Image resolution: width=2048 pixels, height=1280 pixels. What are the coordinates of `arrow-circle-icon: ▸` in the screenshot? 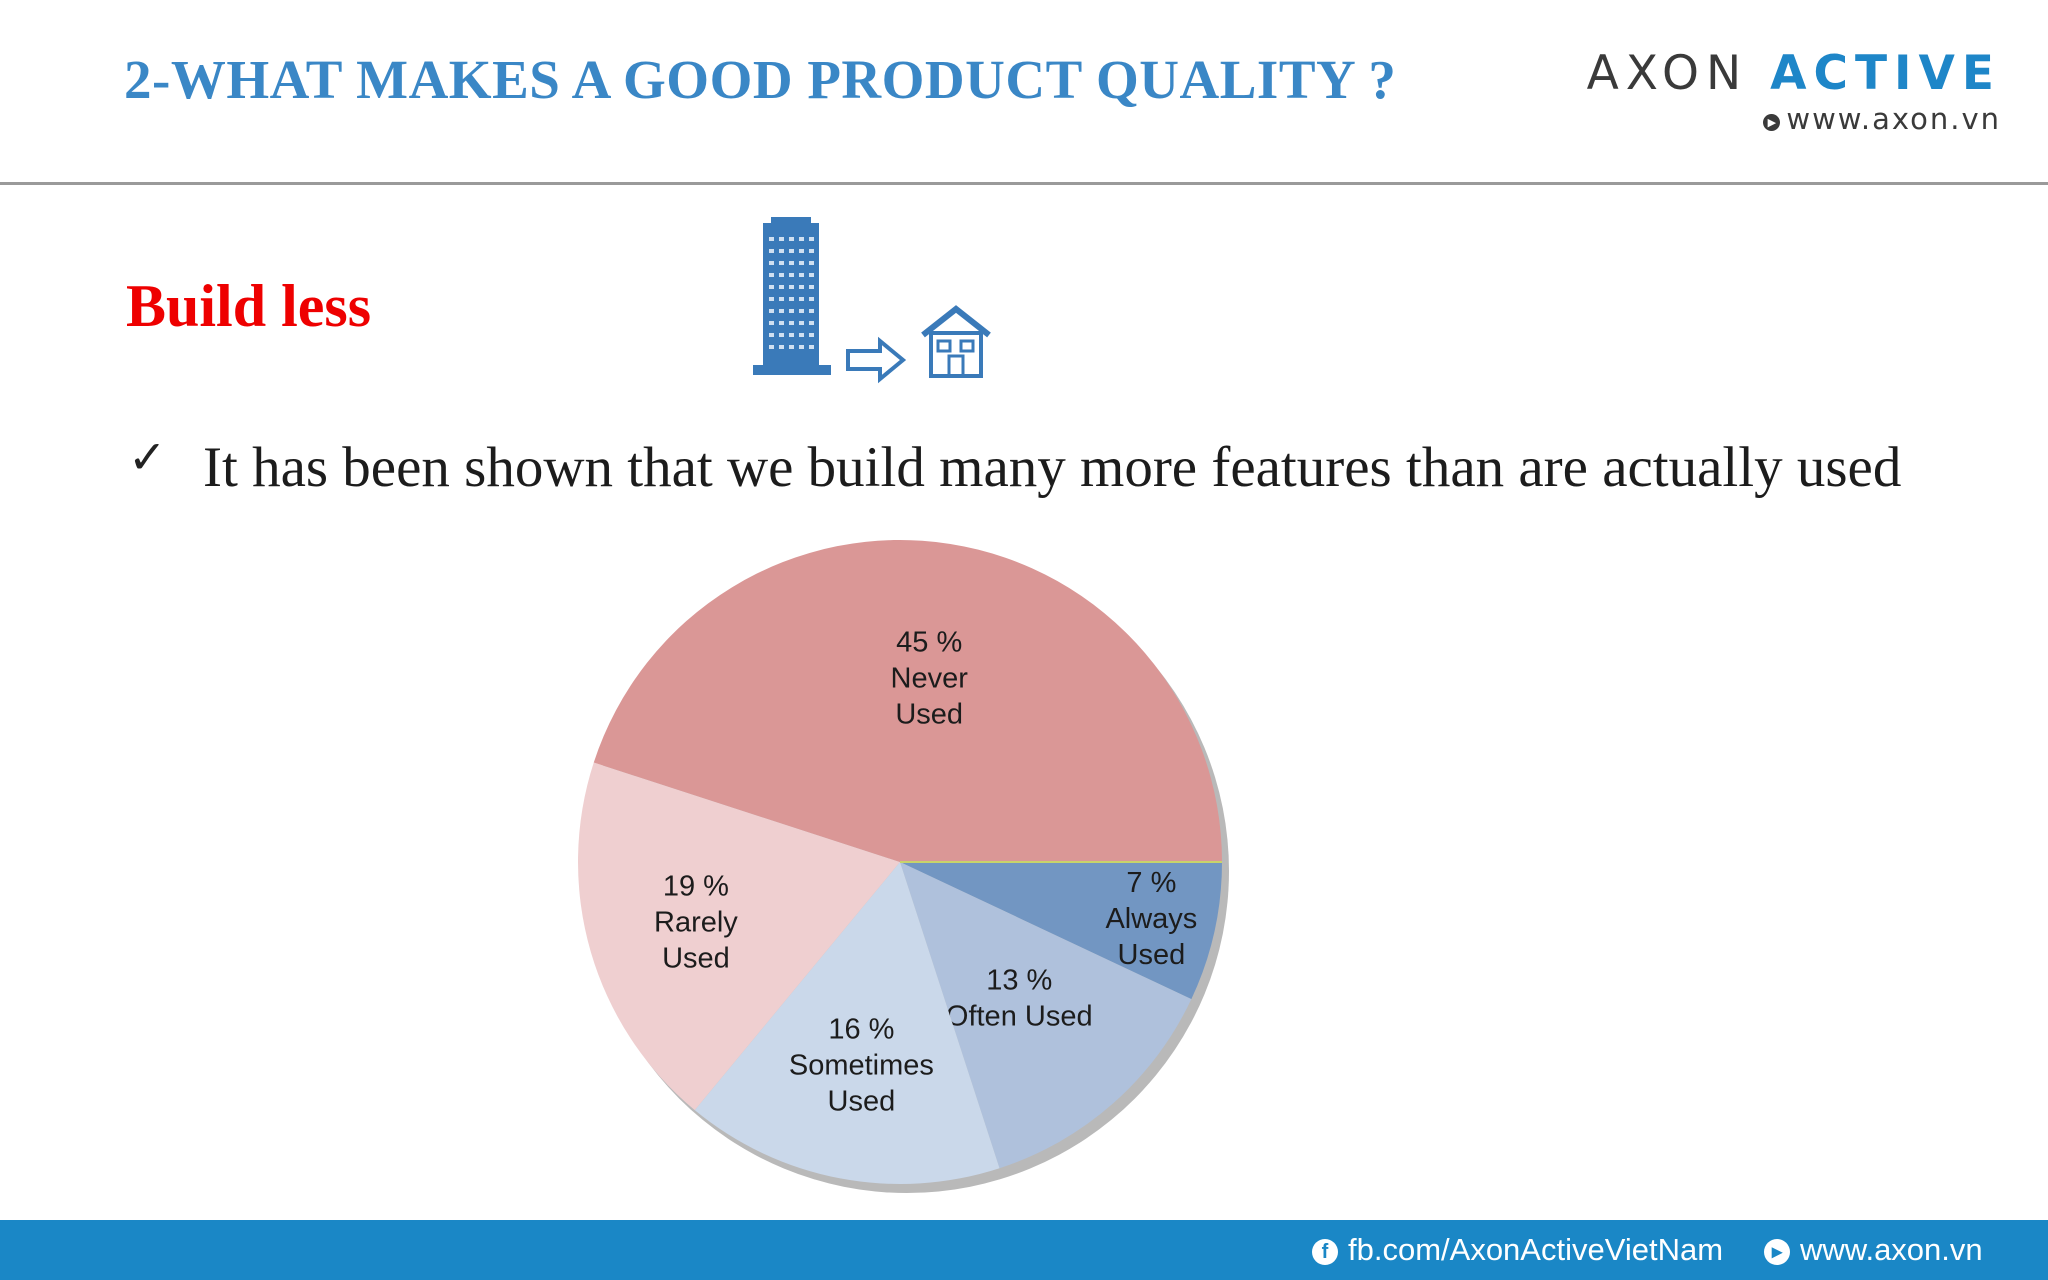 It's located at (1777, 1252).